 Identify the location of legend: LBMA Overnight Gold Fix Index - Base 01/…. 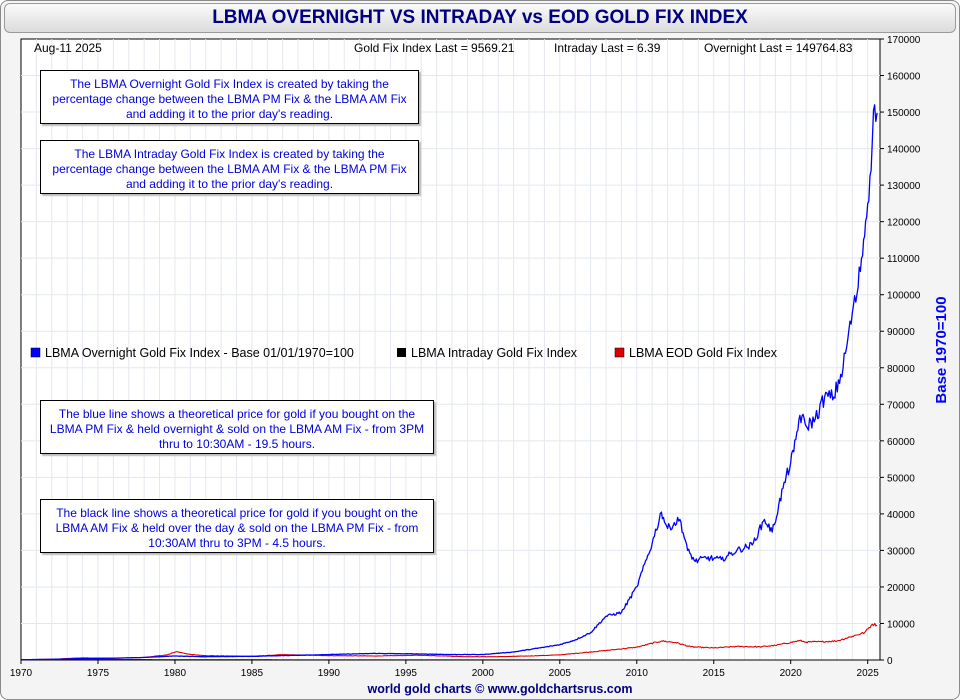
(404, 353).